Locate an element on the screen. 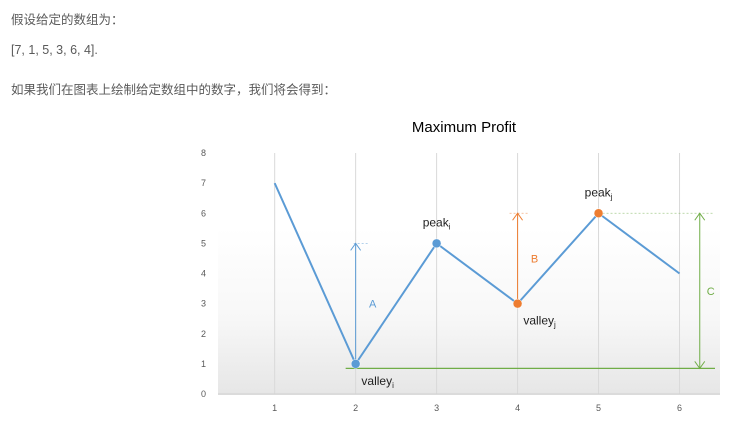 The height and width of the screenshot is (431, 753). annotation-a: A is located at coordinates (363, 303).